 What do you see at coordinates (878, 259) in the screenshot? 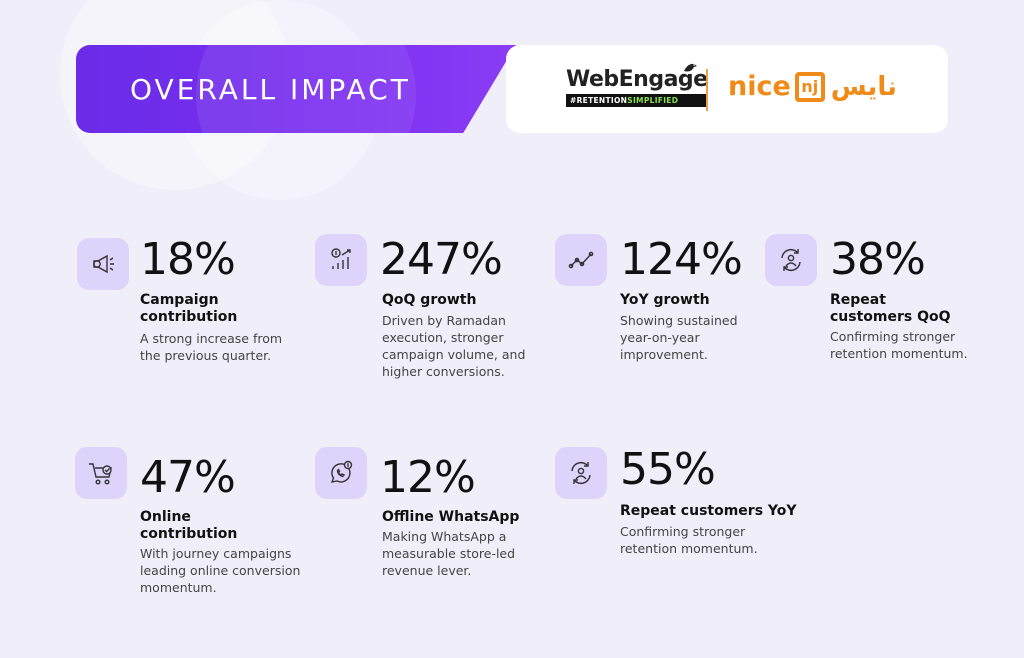
I see `stat-value: 38%` at bounding box center [878, 259].